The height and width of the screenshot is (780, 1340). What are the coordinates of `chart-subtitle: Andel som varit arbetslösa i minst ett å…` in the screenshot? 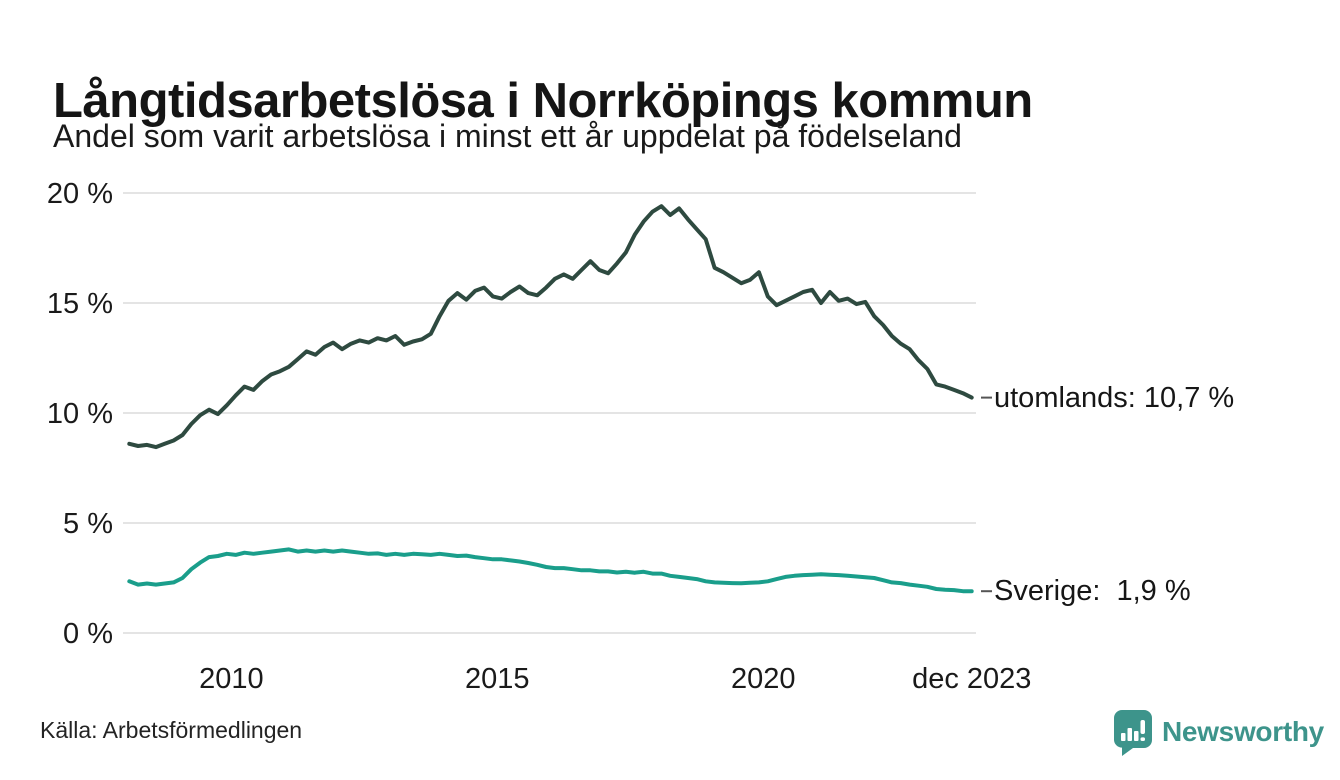 It's located at (507, 136).